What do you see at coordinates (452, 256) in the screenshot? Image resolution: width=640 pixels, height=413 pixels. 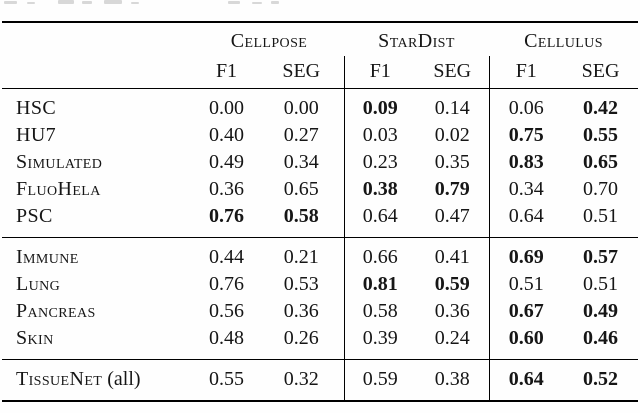 I see `score-cell: 0.41` at bounding box center [452, 256].